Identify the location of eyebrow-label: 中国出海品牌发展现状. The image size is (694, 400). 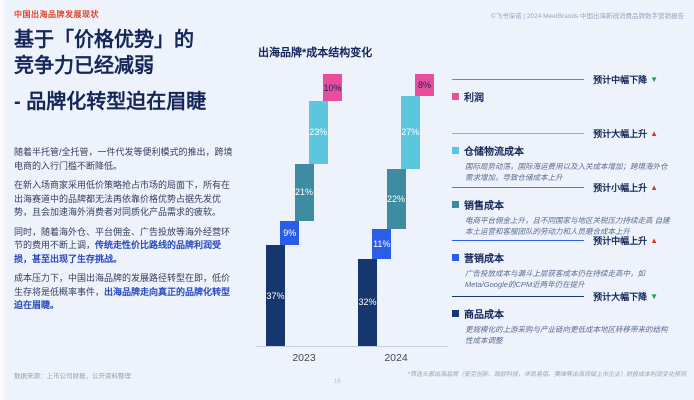
(56, 14).